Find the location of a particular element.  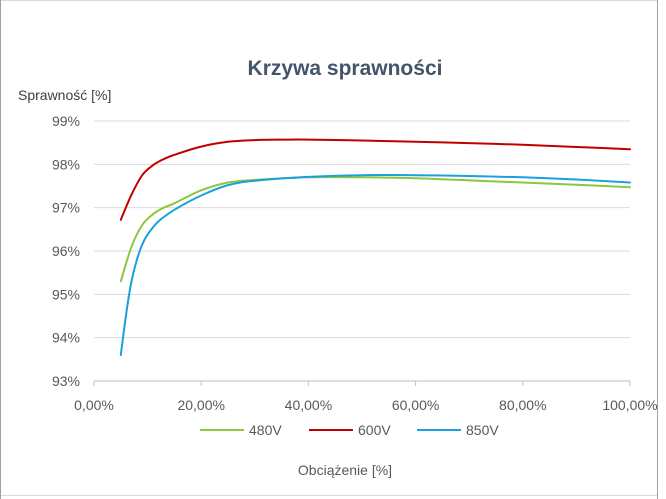

legend-label-600V: 600V is located at coordinates (374, 430).